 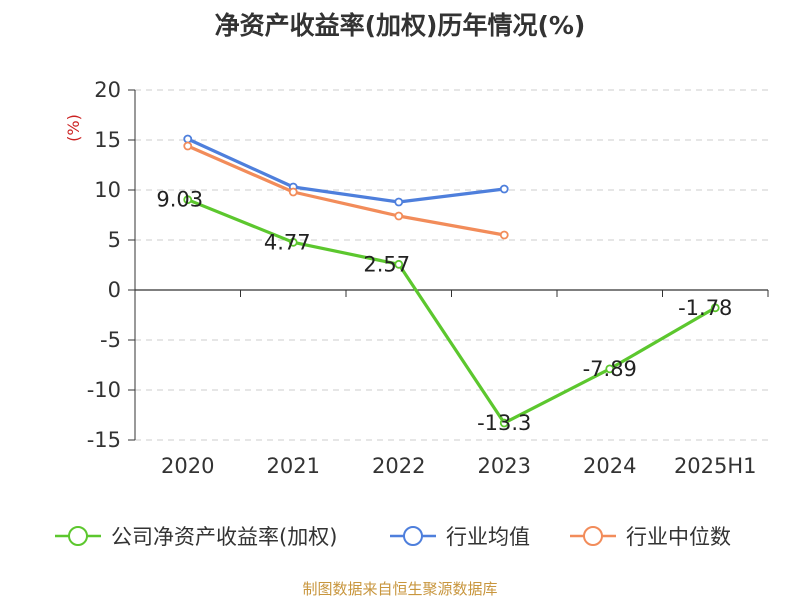 What do you see at coordinates (107, 90) in the screenshot?
I see `y-tick-label: 20` at bounding box center [107, 90].